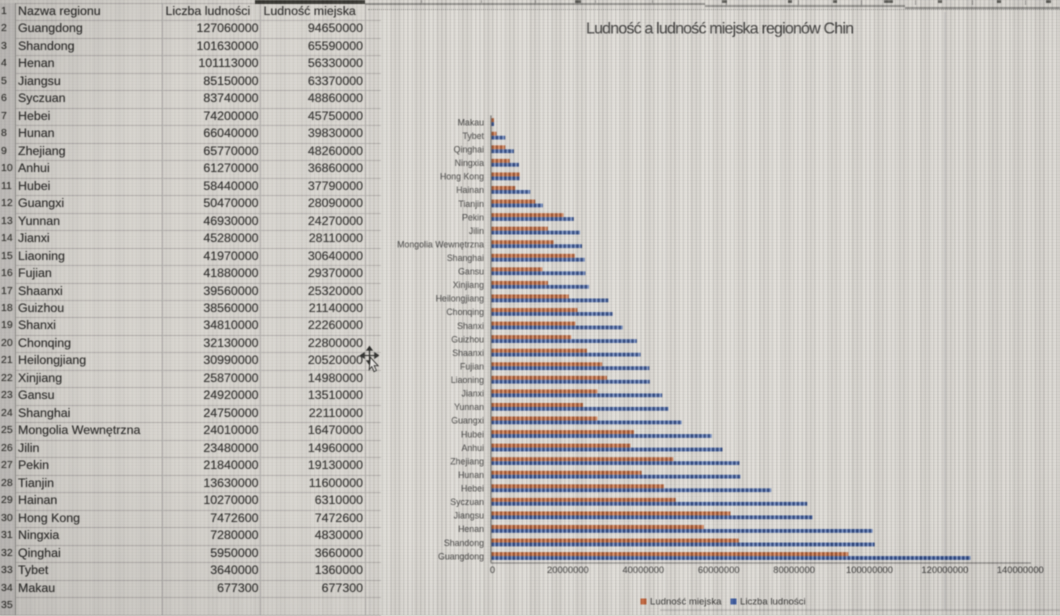 The image size is (1060, 616). What do you see at coordinates (468, 353) in the screenshot?
I see `svg-text: Shaanxi` at bounding box center [468, 353].